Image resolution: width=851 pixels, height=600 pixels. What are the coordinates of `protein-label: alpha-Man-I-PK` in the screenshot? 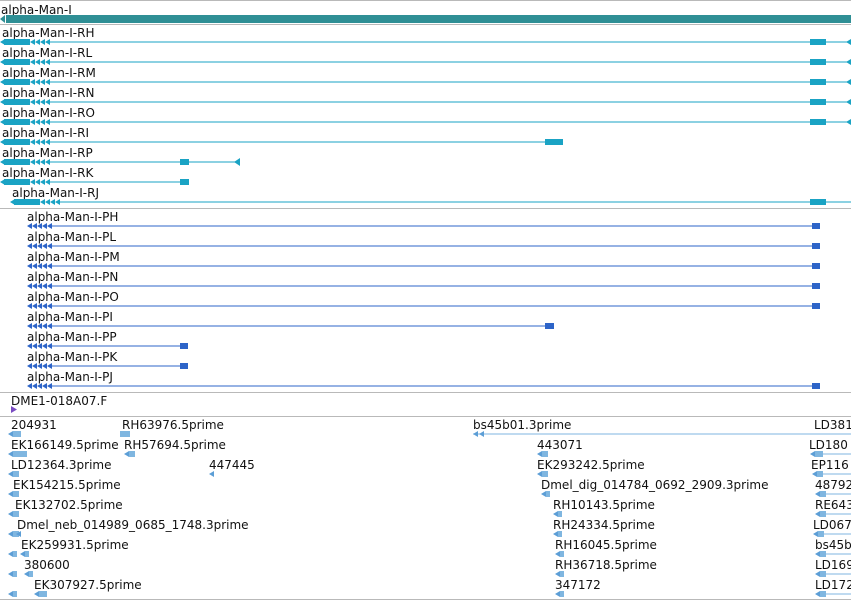 It's located at (72, 357).